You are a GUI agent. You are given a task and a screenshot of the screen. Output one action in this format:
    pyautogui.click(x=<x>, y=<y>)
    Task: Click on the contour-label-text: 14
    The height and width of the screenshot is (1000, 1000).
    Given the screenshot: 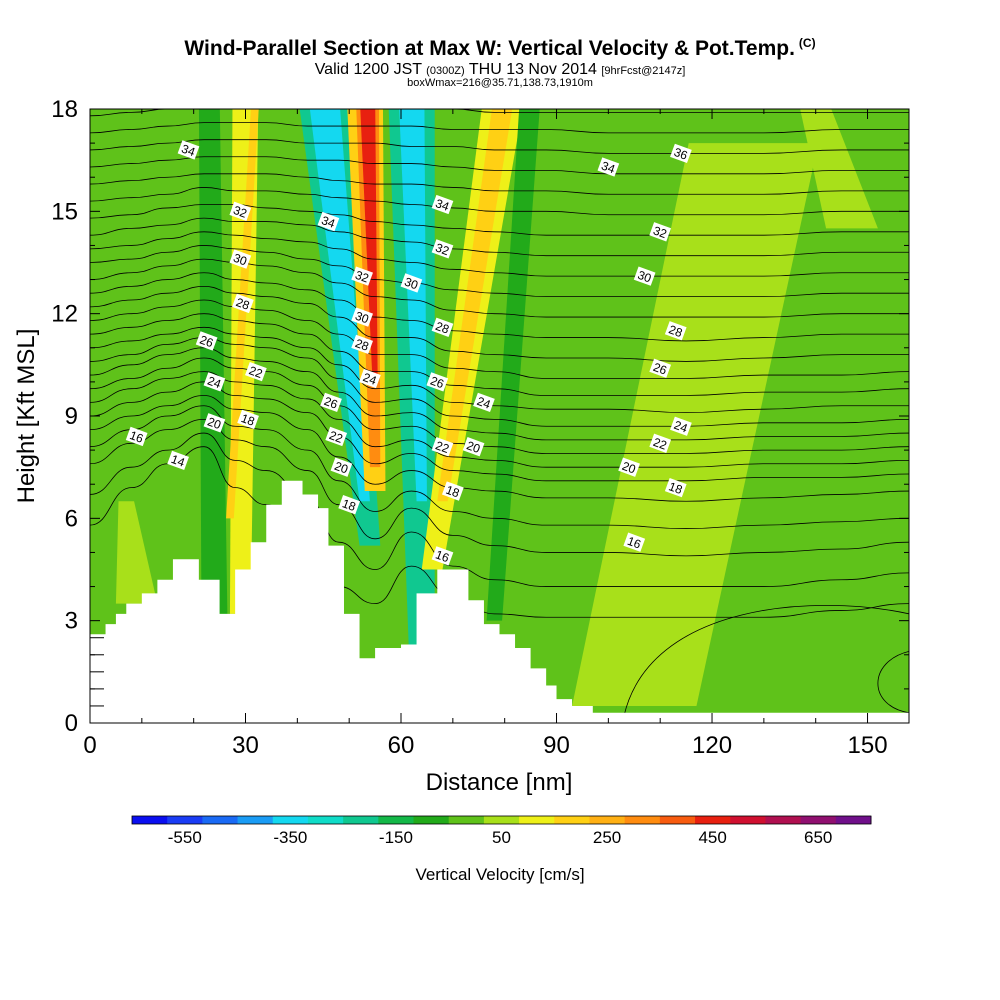 What is the action you would take?
    pyautogui.click(x=178, y=461)
    